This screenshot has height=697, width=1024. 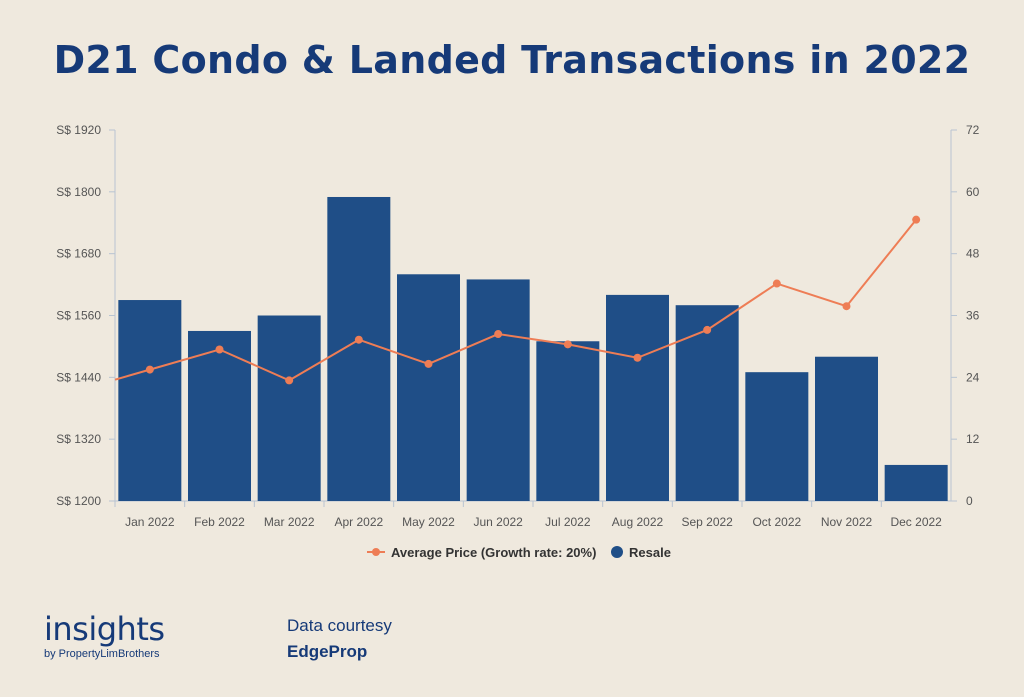 I want to click on left-tick-label: S$ 1200, so click(x=78, y=501).